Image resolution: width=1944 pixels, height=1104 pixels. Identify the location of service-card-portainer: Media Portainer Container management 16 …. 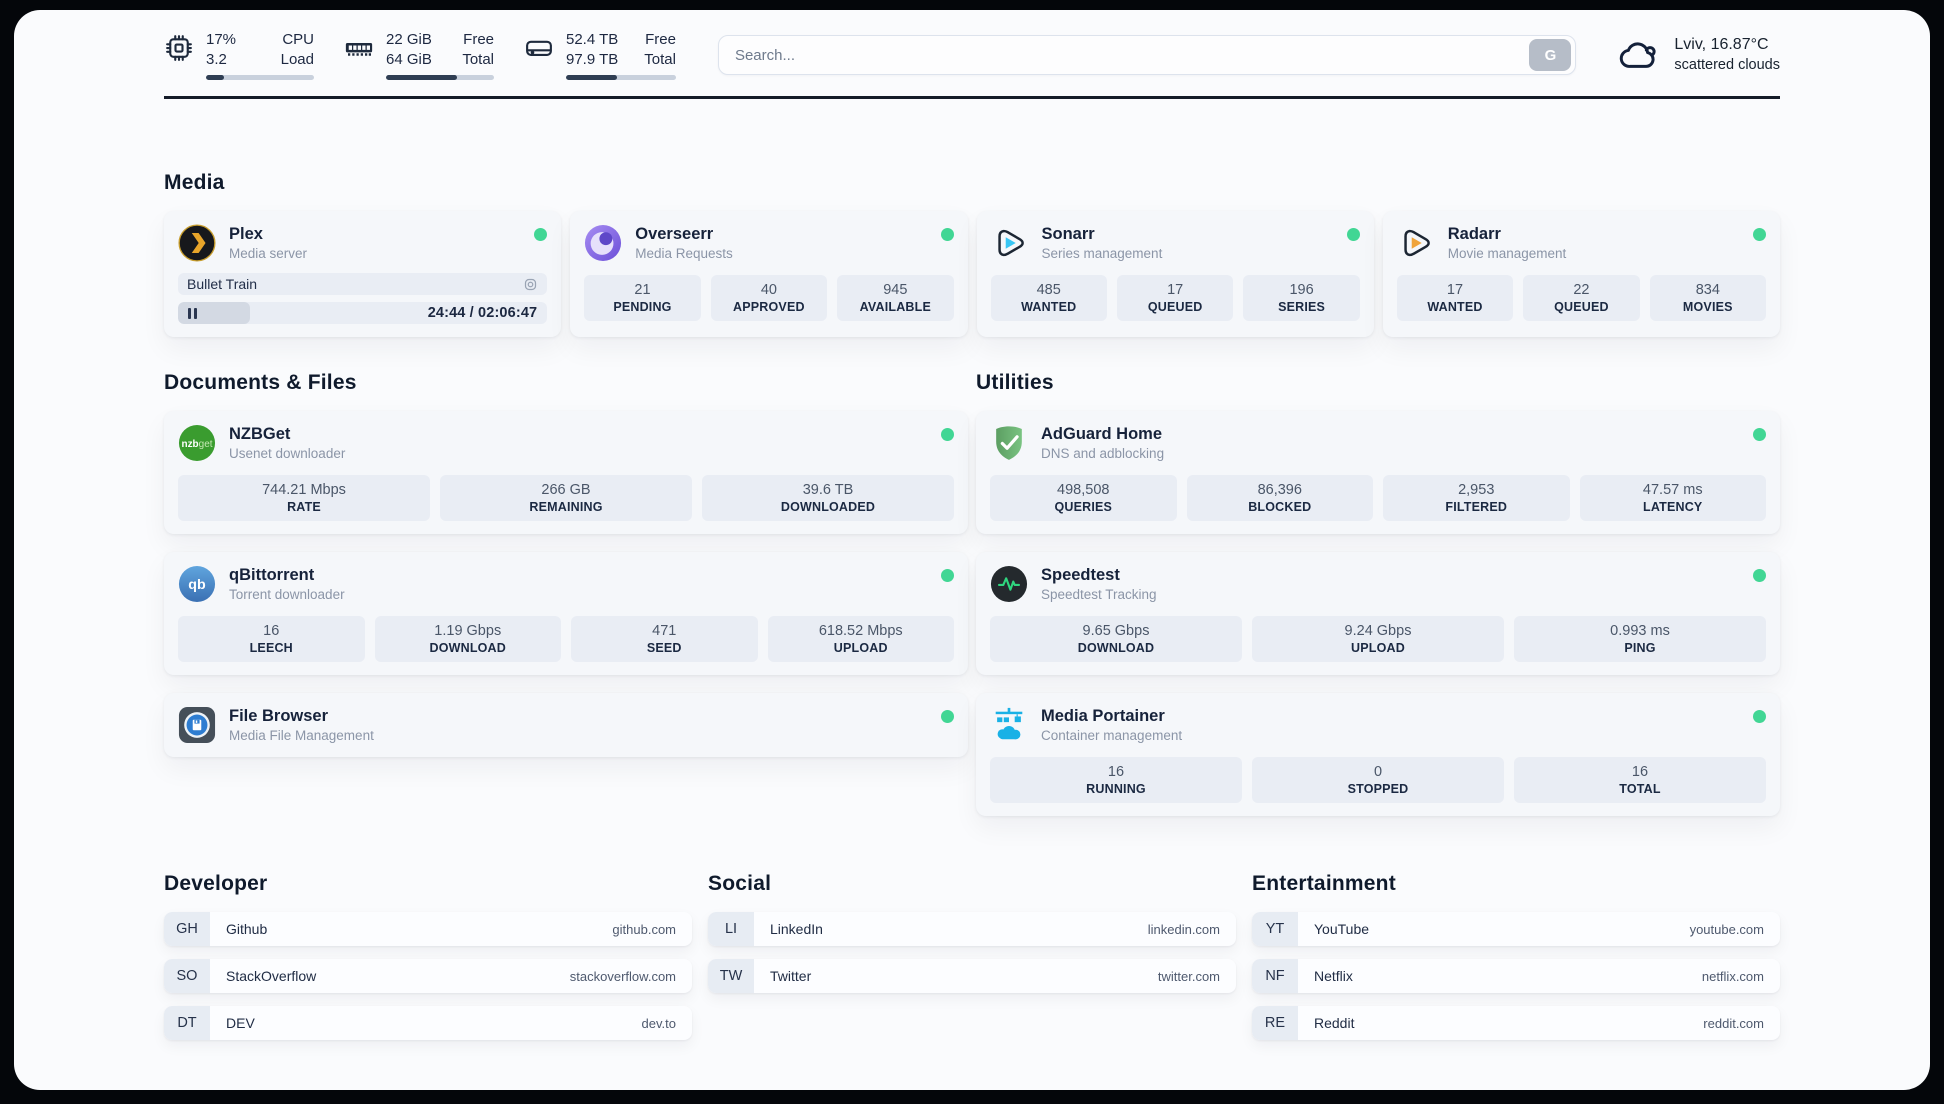
(1378, 755).